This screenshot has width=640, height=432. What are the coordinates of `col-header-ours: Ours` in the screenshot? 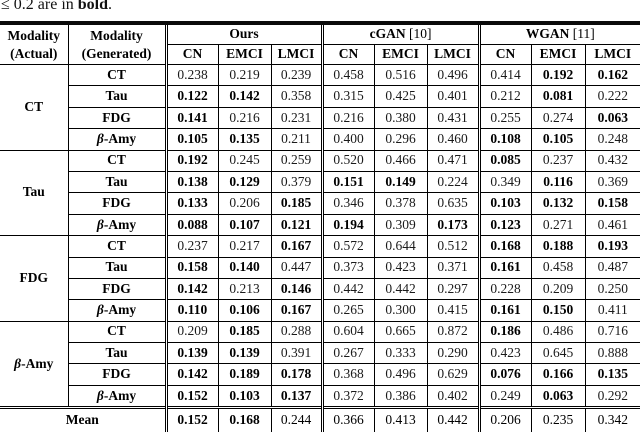 It's located at (243, 34).